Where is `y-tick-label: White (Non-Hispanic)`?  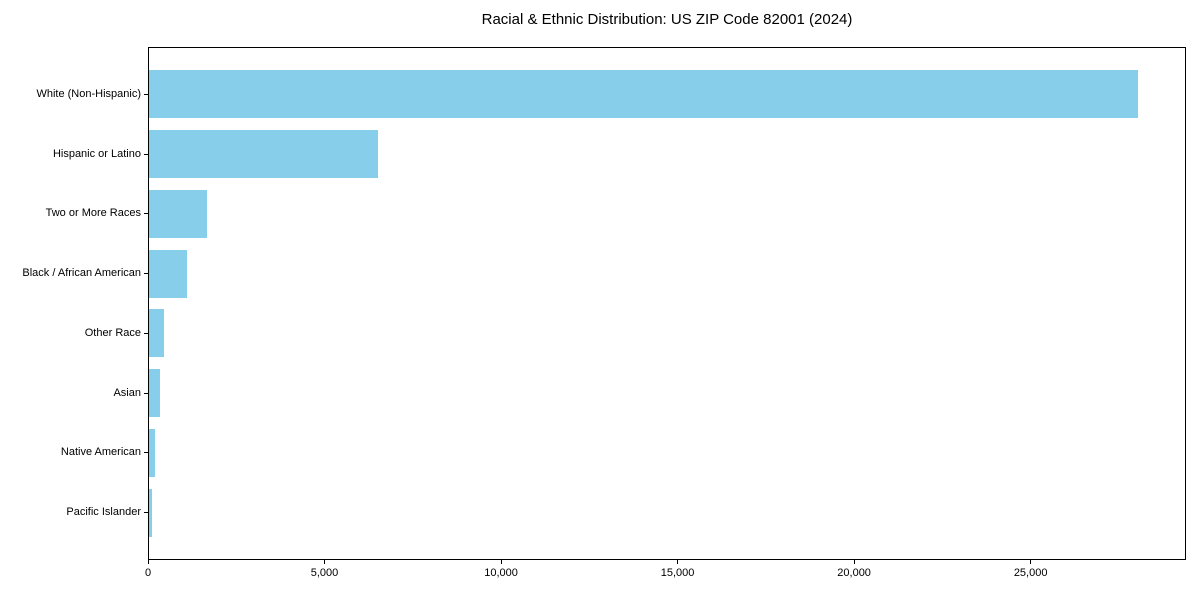
y-tick-label: White (Non-Hispanic) is located at coordinates (88, 93).